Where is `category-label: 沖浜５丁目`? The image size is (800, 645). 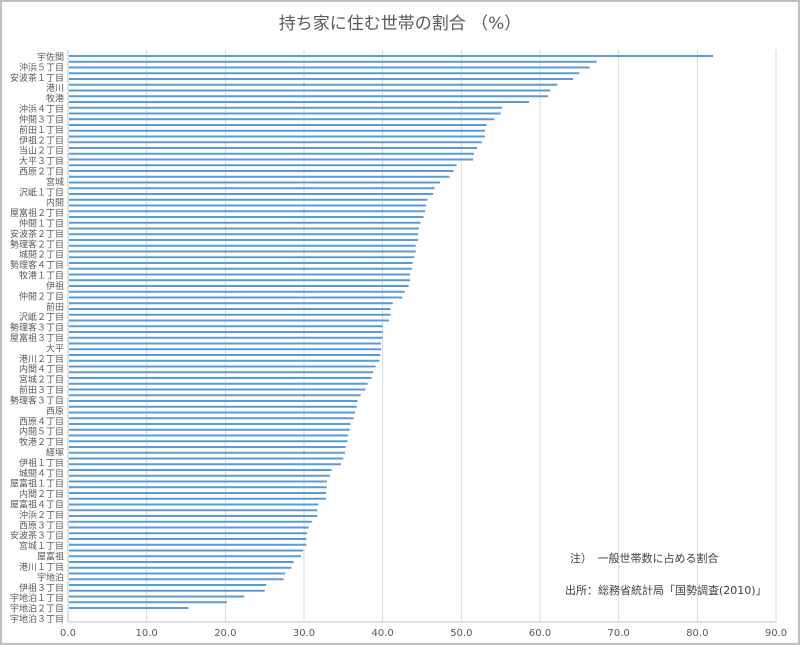 category-label: 沖浜５丁目 is located at coordinates (41, 67).